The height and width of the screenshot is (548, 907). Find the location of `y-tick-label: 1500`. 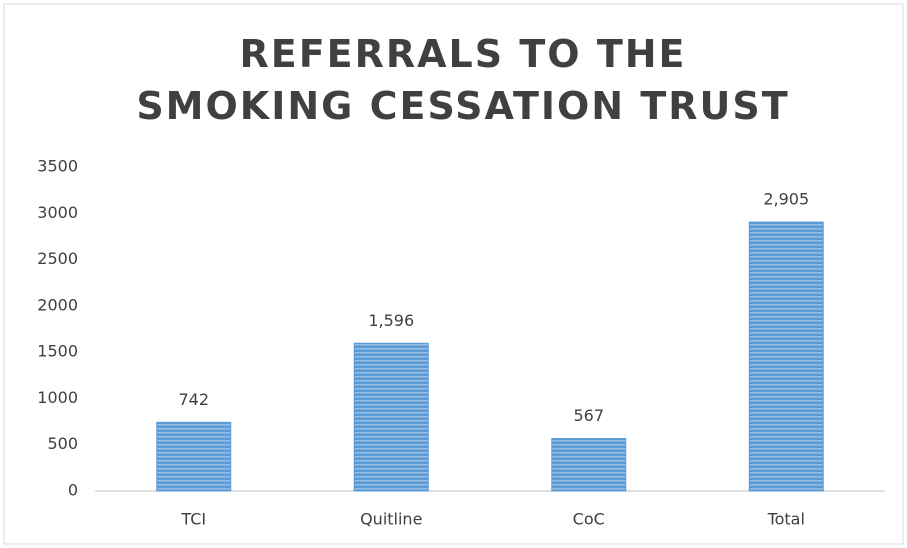

y-tick-label: 1500 is located at coordinates (57, 351).